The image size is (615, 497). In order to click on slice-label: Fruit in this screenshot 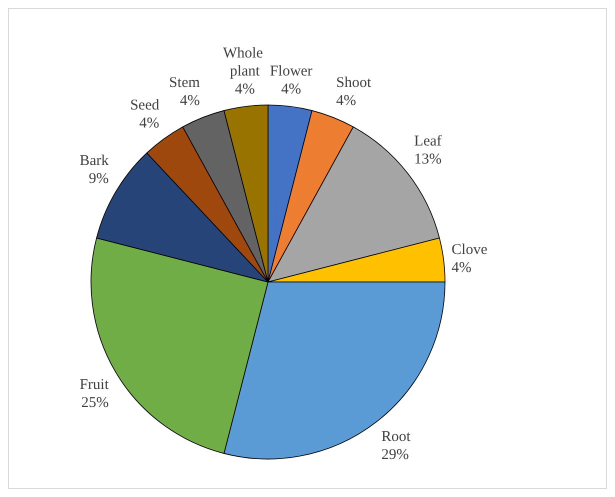, I will do `click(95, 385)`.